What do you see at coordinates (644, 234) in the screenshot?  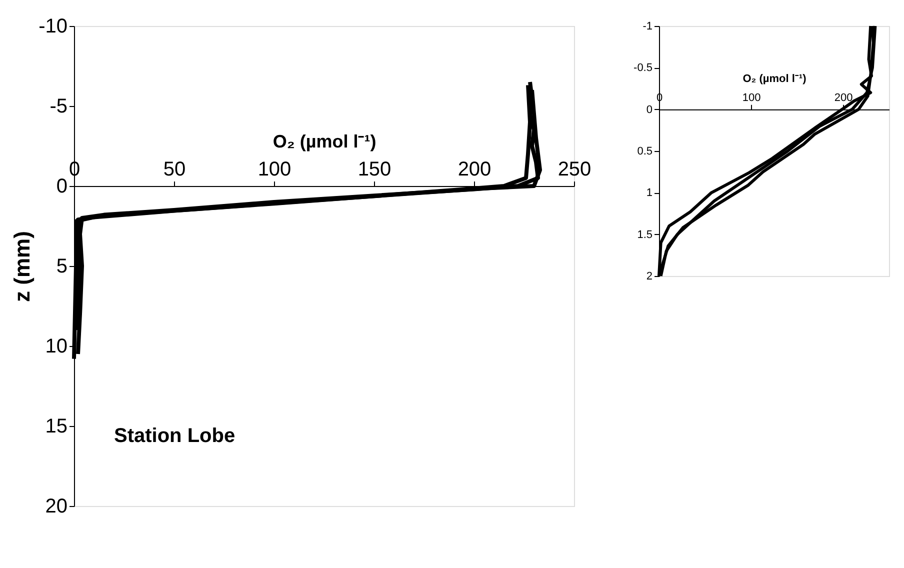 I see `y-tick-label: 1.5` at bounding box center [644, 234].